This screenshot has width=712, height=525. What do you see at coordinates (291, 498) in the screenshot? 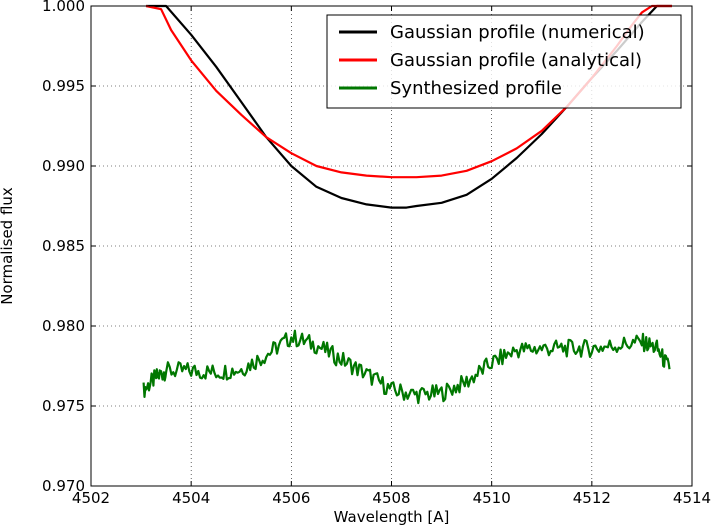
I see `x-tick-label: 4506` at bounding box center [291, 498].